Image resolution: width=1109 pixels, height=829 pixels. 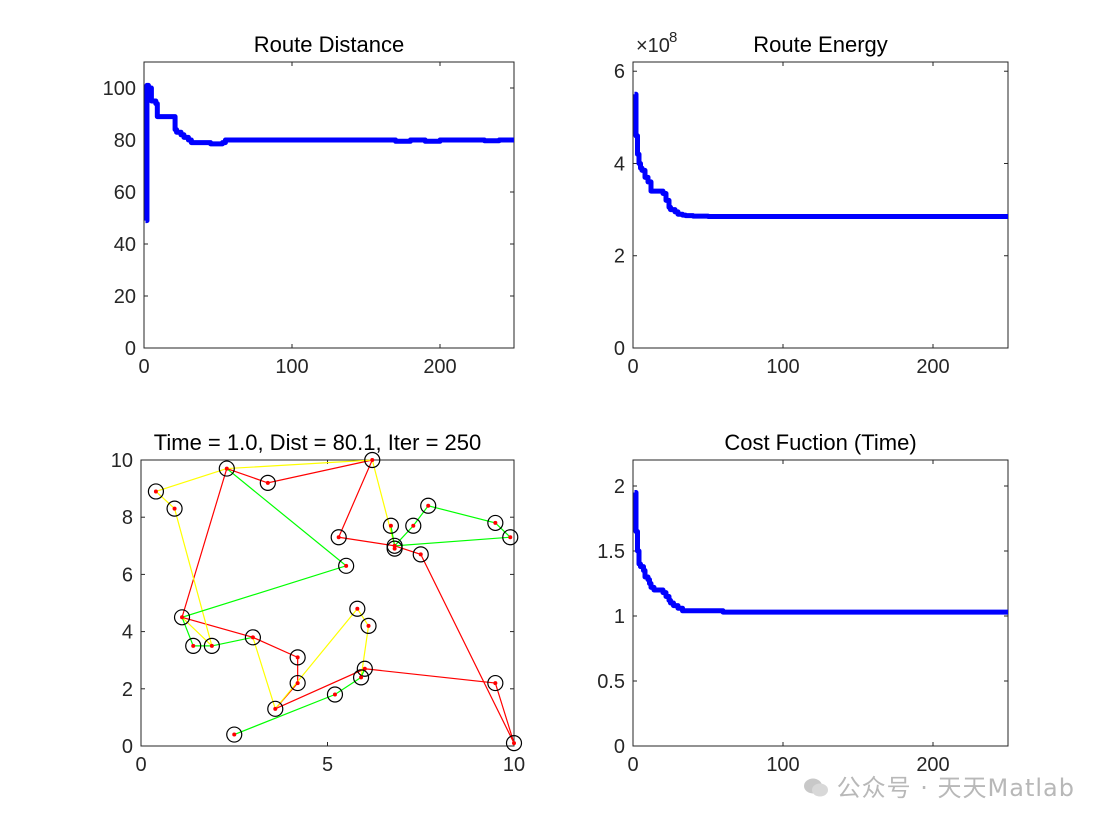 I want to click on y-tick-label: 40, so click(x=125, y=245).